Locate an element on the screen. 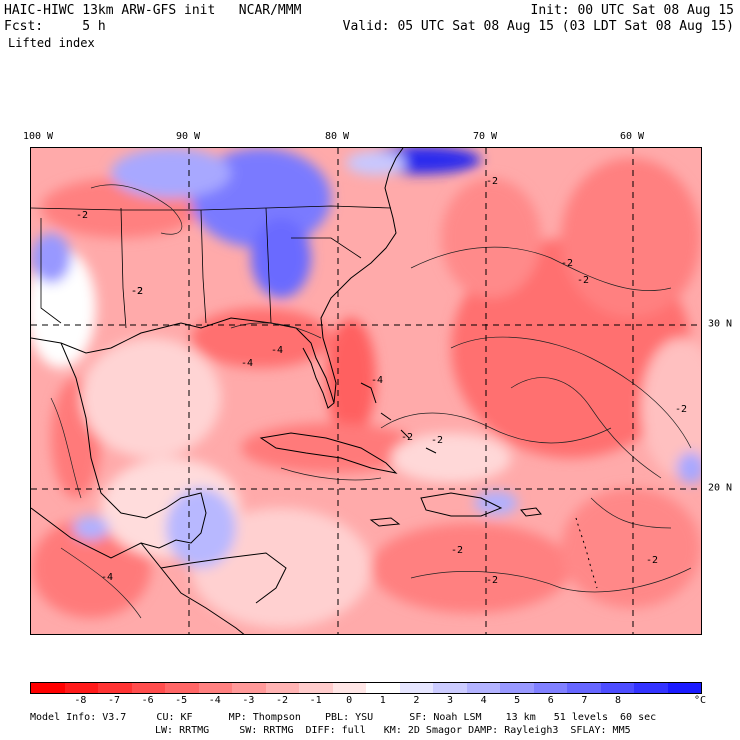 This screenshot has width=740, height=740. lon-label-100w: 100 W is located at coordinates (38, 136).